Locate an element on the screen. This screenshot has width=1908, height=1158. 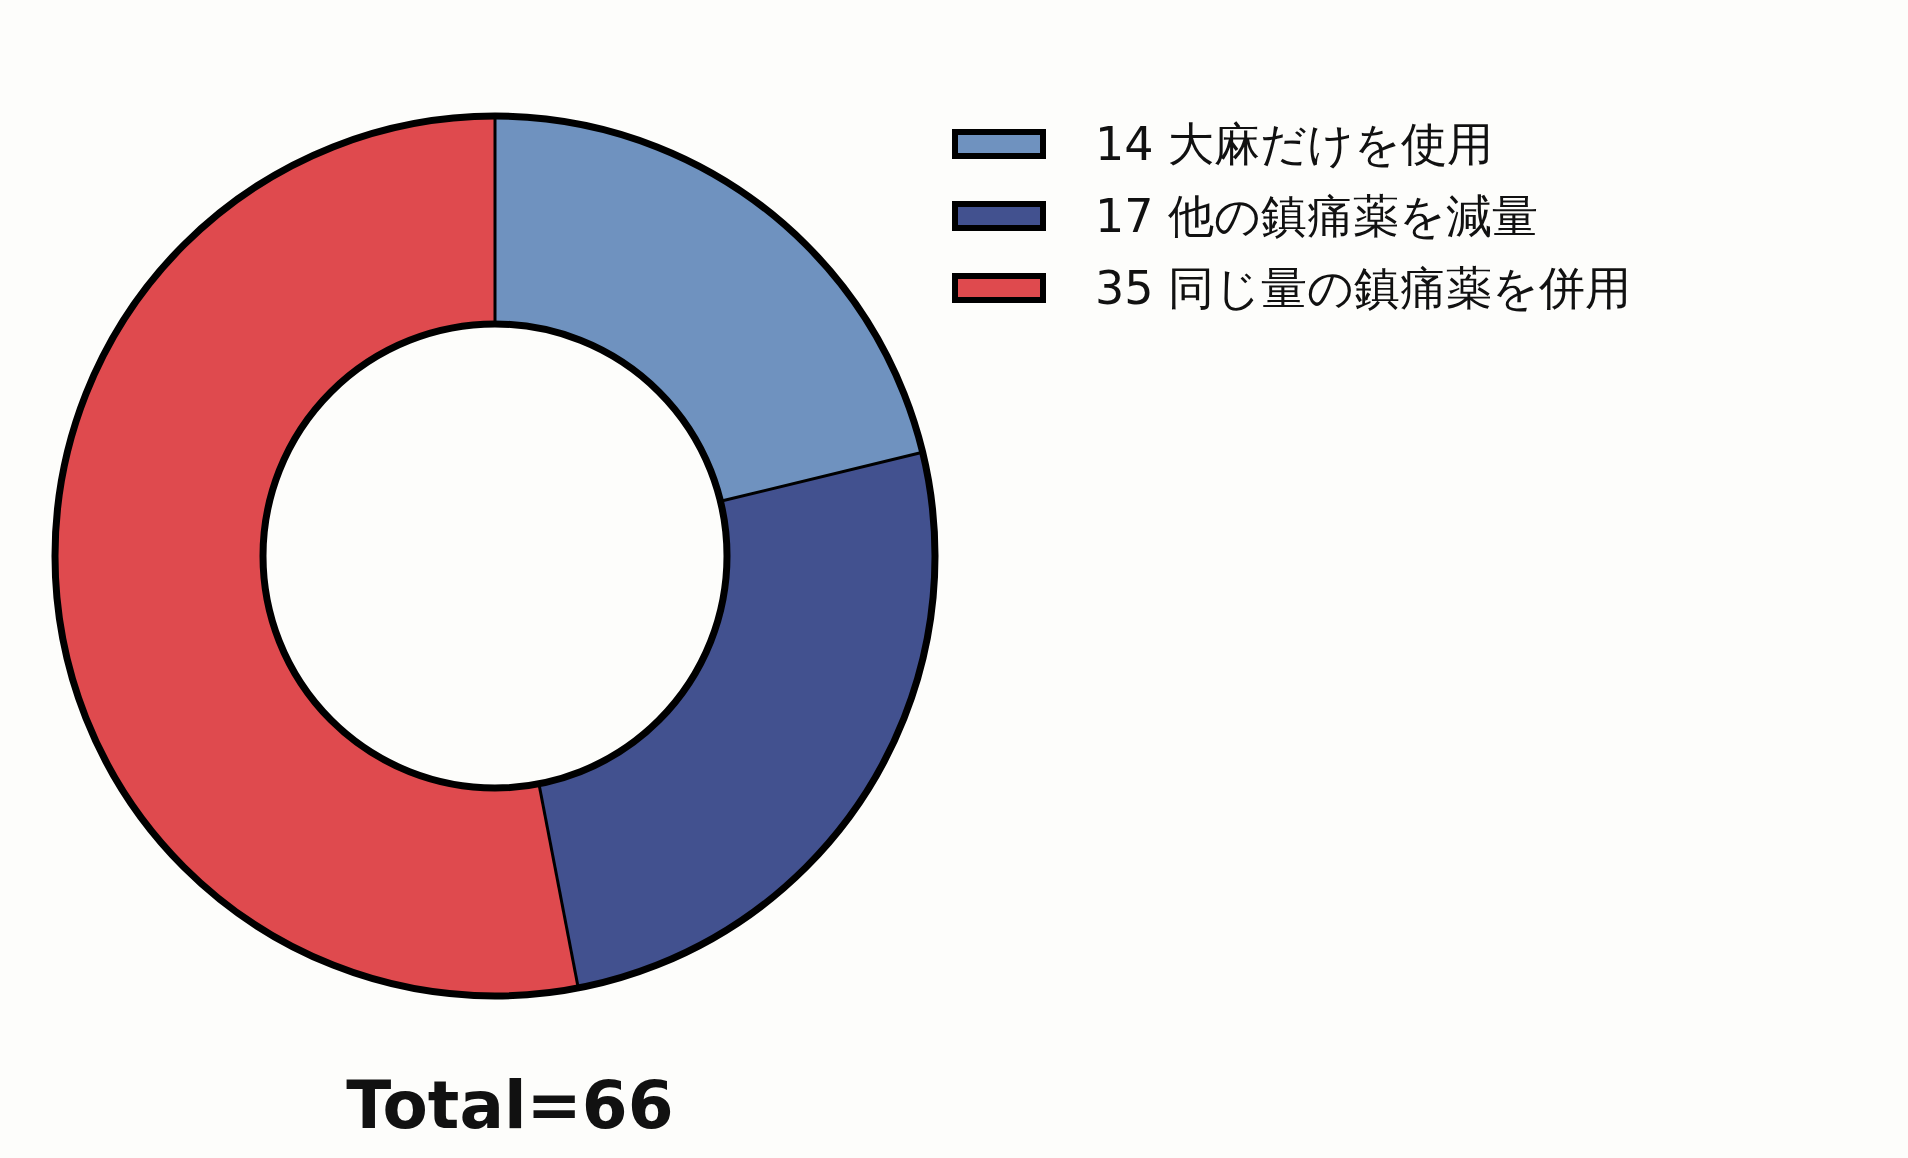
legend-label: 17 他の鎮痛薬を減量 is located at coordinates (1317, 216).